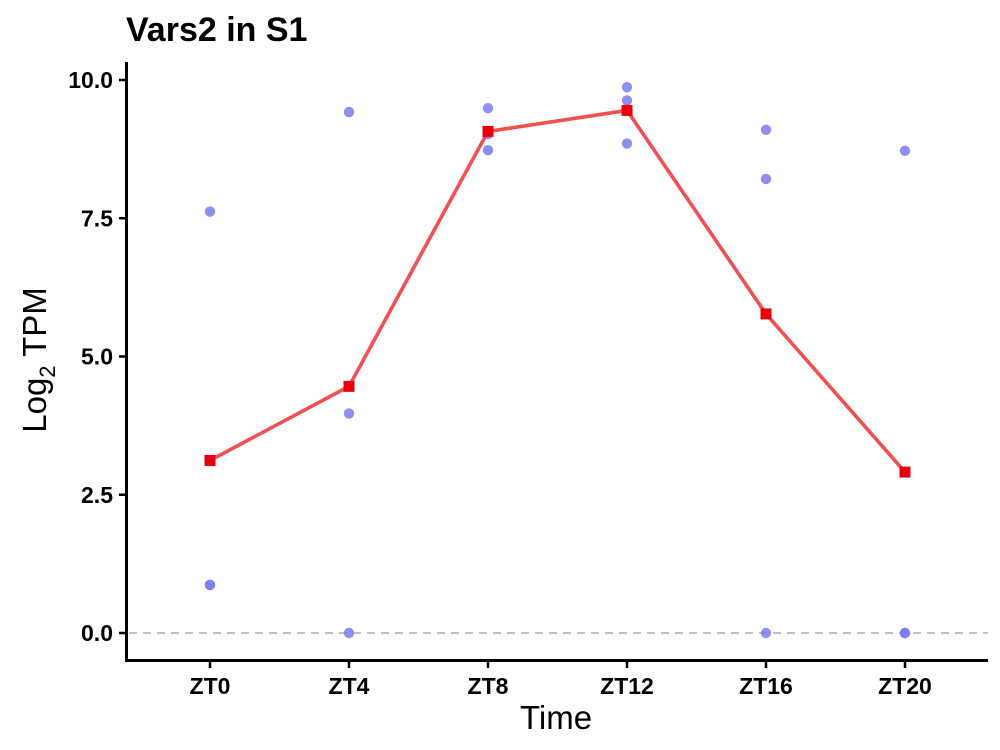  What do you see at coordinates (97, 495) in the screenshot?
I see `y-tick-label: 2.5` at bounding box center [97, 495].